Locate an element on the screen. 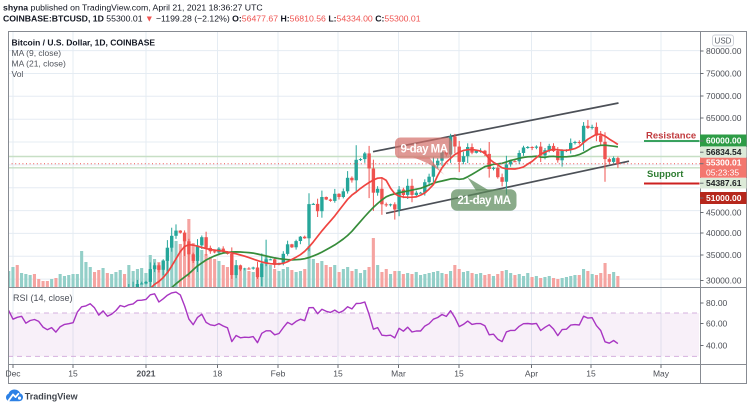 This screenshot has width=750, height=414. svg-text: 2021 is located at coordinates (146, 374).